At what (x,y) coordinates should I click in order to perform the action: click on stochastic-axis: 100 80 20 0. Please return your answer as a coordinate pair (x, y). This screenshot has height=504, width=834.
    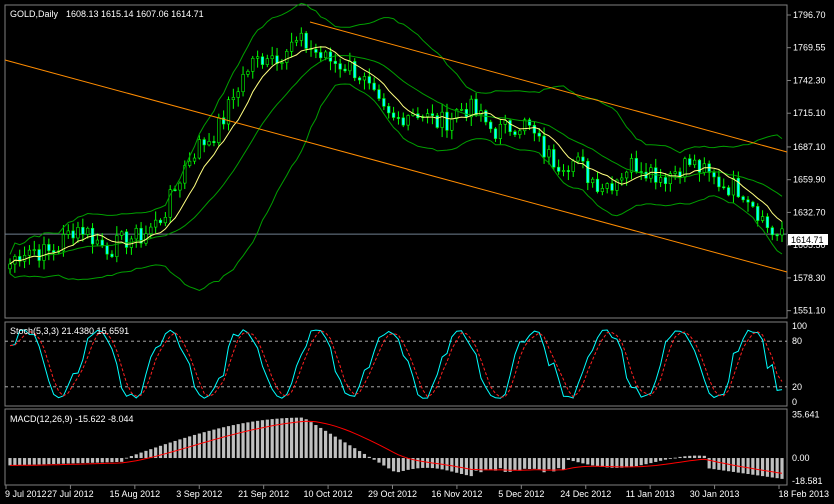
    Looking at the image, I should click on (799, 364).